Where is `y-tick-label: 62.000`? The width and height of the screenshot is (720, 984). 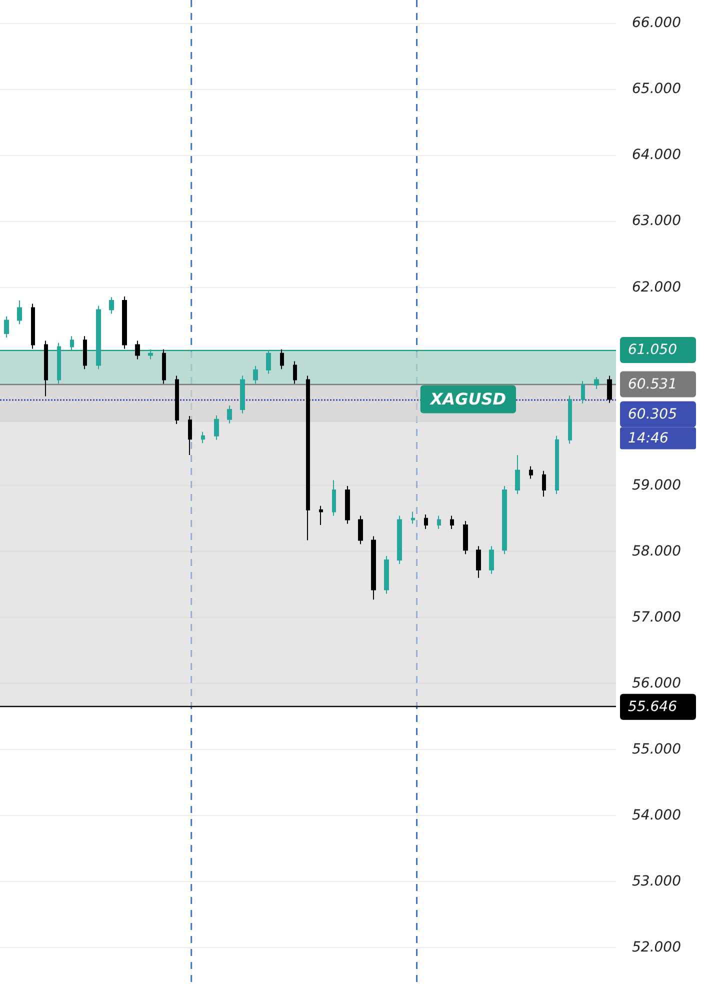
y-tick-label: 62.000 is located at coordinates (657, 287).